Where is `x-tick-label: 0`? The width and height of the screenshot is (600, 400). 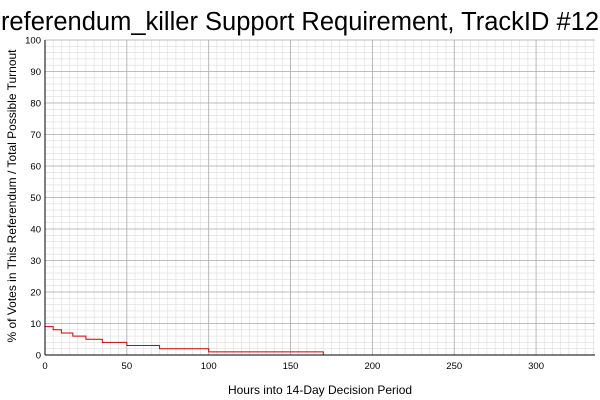 x-tick-label: 0 is located at coordinates (44, 366).